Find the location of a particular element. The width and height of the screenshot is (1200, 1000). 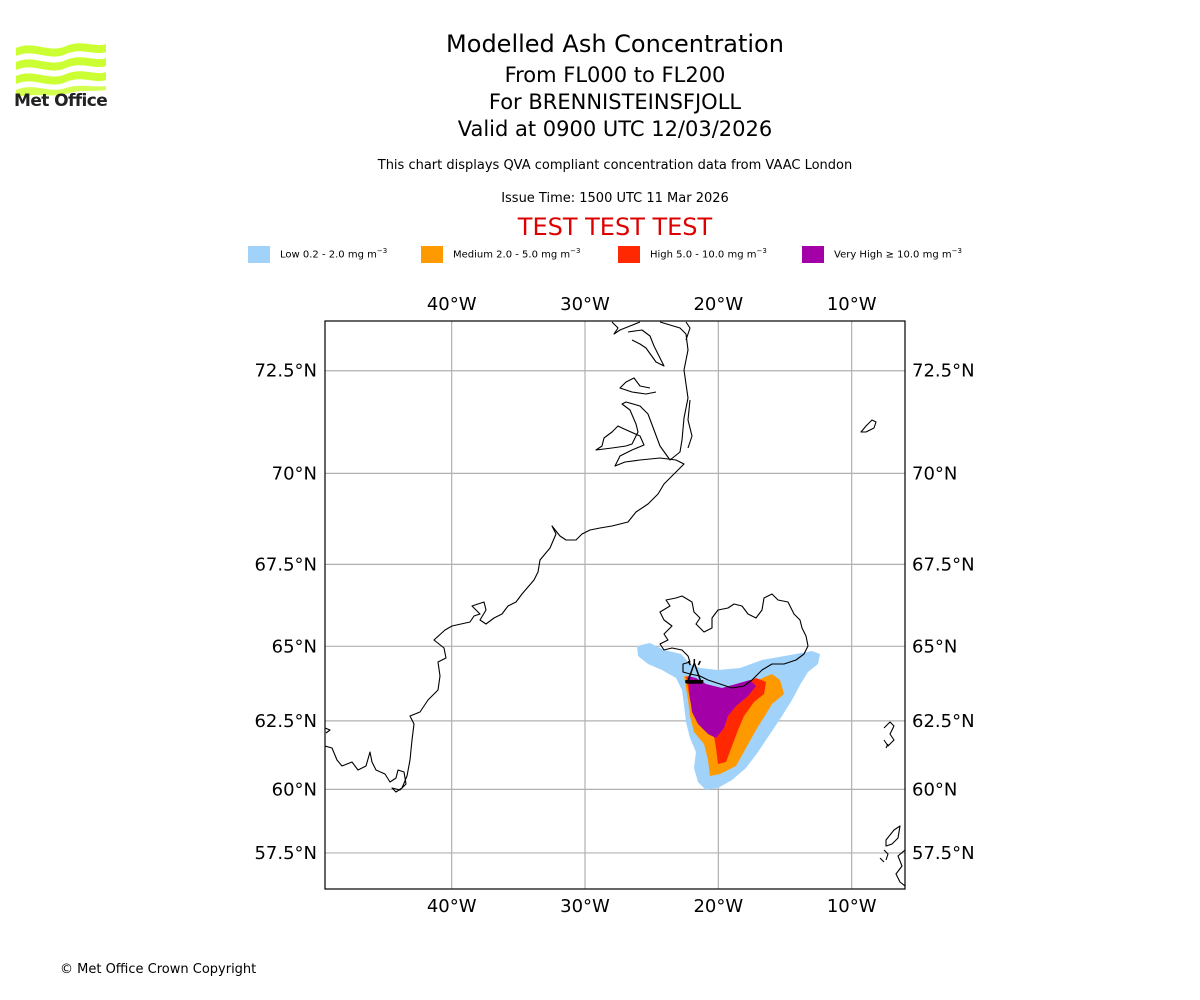

legend-swatch-high is located at coordinates (629, 254).